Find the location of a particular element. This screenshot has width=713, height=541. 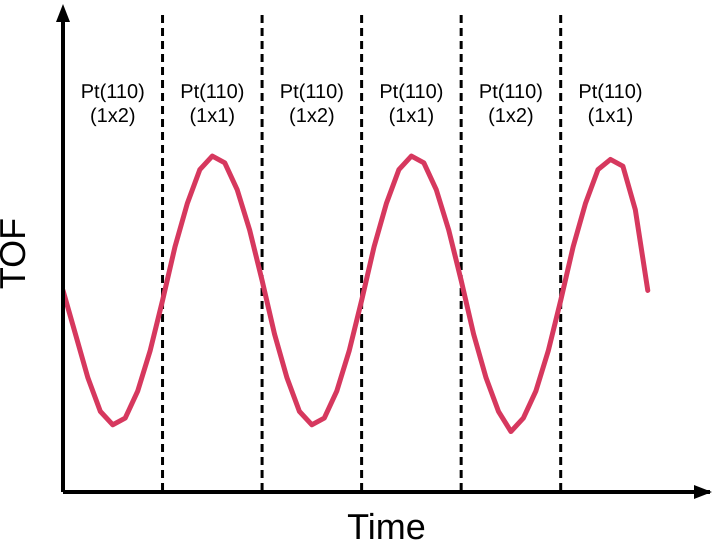

x-axis-title: Time is located at coordinates (386, 523).